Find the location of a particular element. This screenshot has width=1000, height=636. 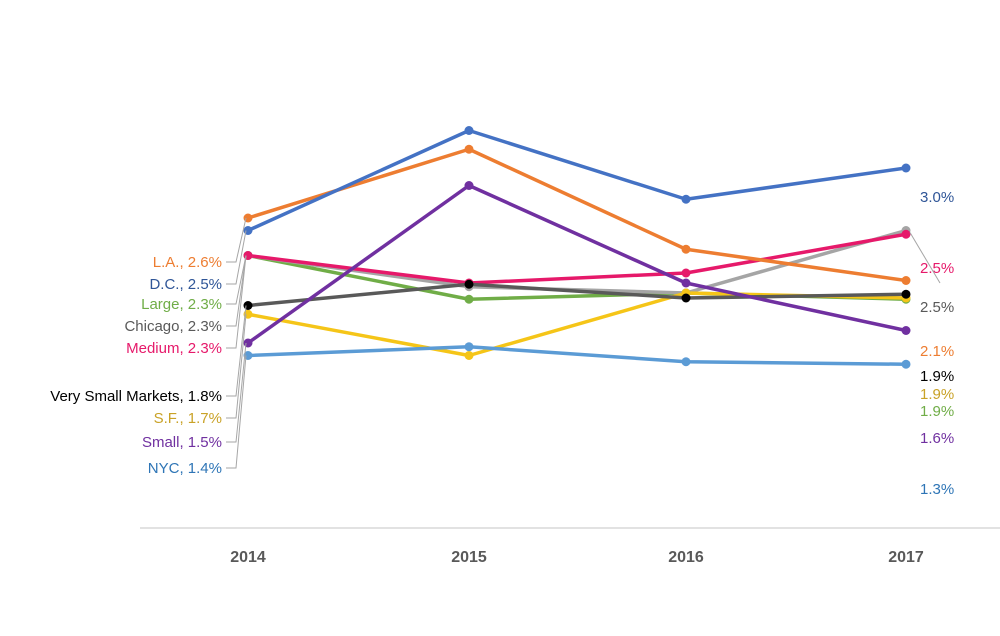

start-label-large: Large, 2.3% is located at coordinates (181, 304).